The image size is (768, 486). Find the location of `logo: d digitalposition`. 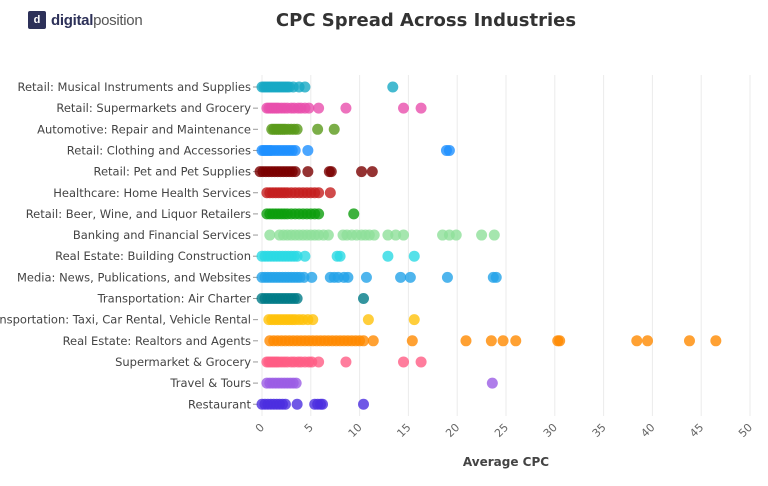

logo: d digitalposition is located at coordinates (85, 20).